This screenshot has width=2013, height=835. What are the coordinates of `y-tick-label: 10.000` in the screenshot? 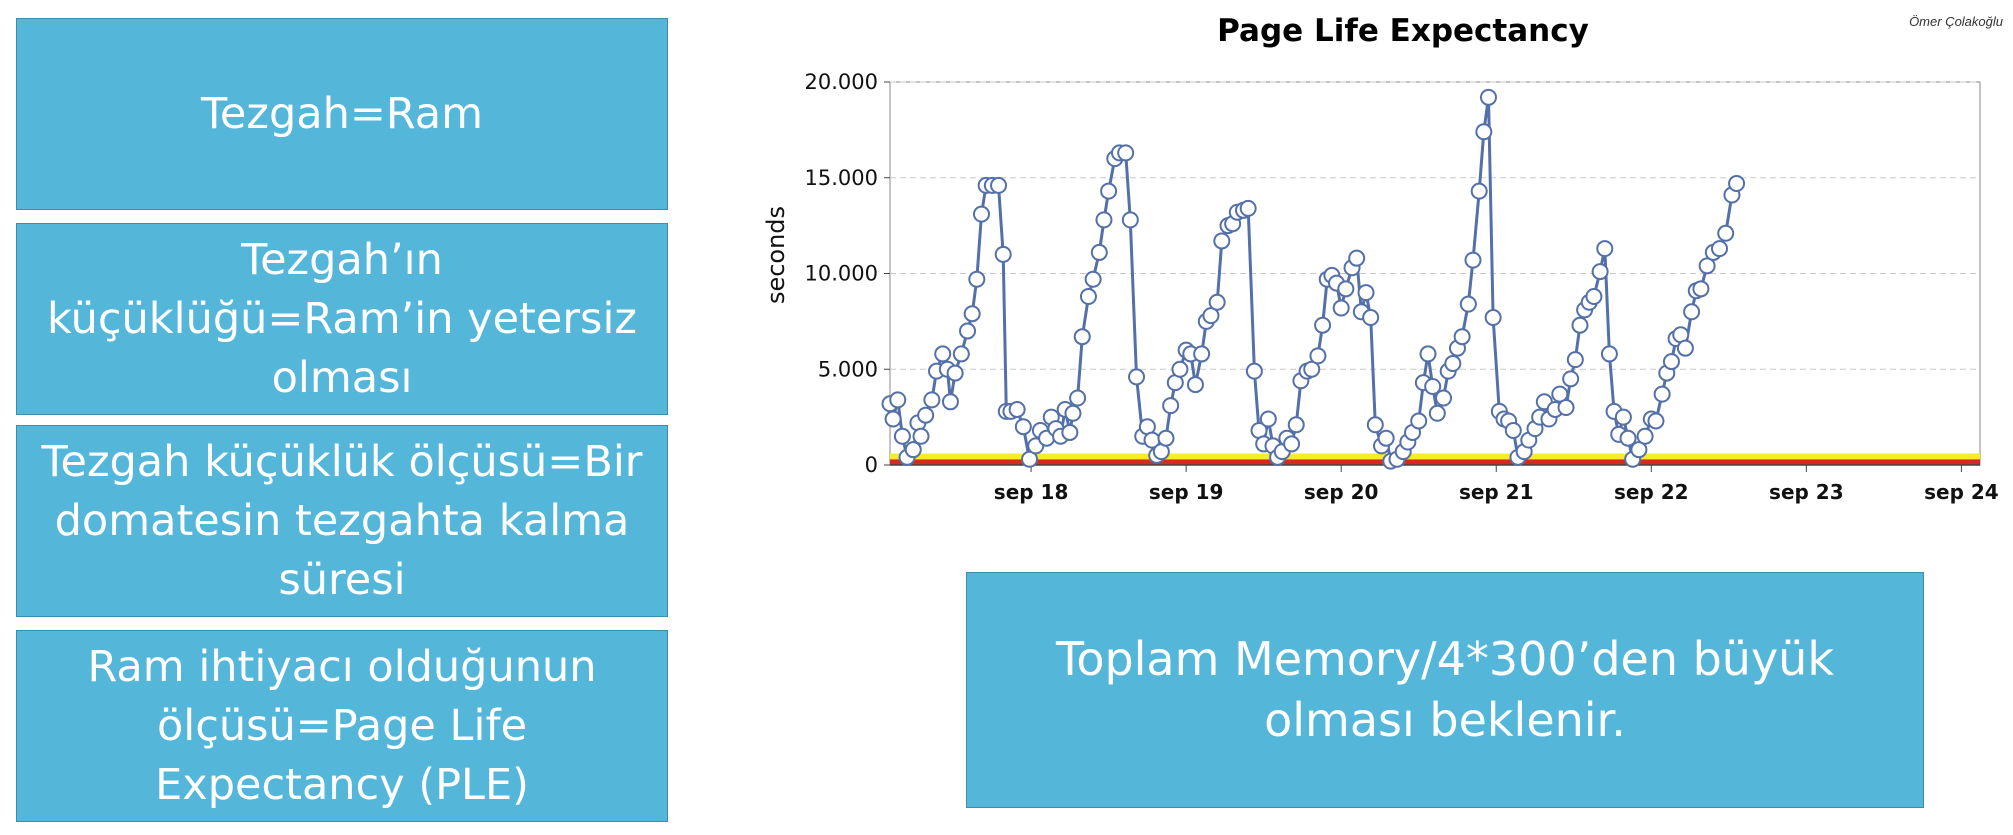 It's located at (841, 274).